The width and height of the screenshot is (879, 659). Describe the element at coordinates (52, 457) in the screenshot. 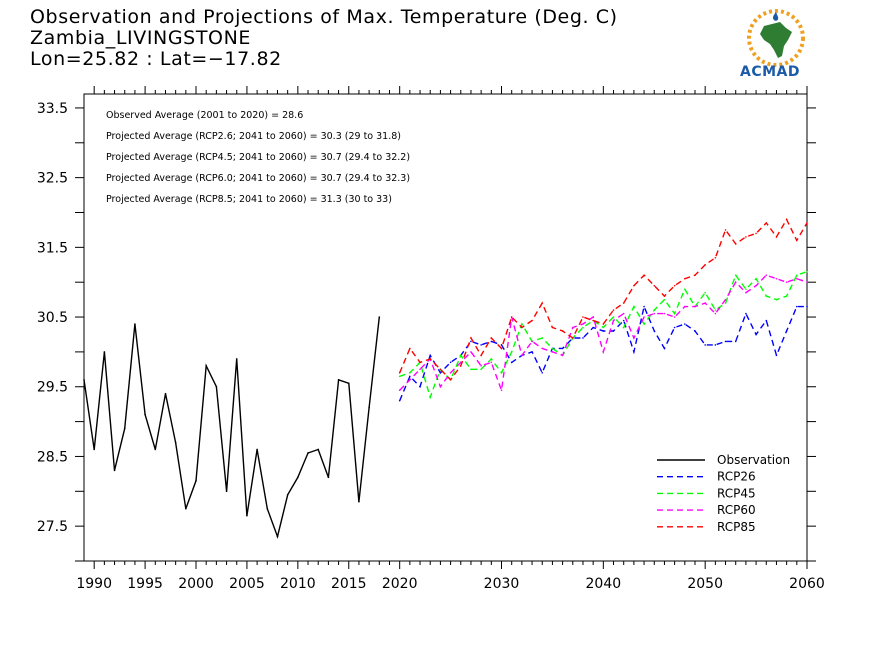

I see `y-tick-label: 28.5` at that location.